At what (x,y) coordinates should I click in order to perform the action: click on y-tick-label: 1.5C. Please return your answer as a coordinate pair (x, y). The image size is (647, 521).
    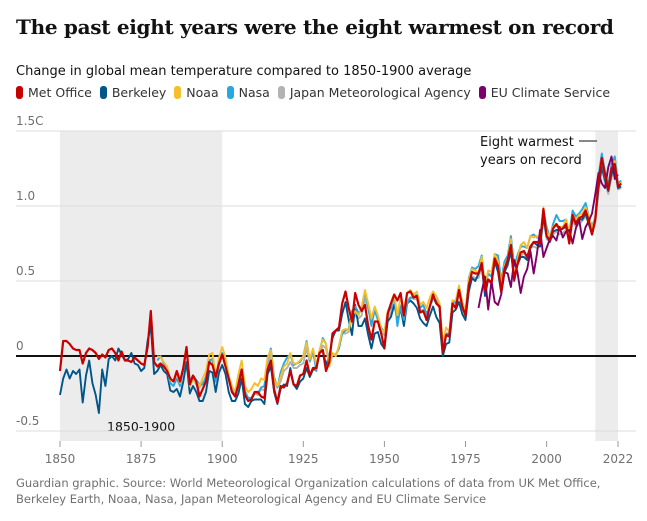
    Looking at the image, I should click on (29, 121).